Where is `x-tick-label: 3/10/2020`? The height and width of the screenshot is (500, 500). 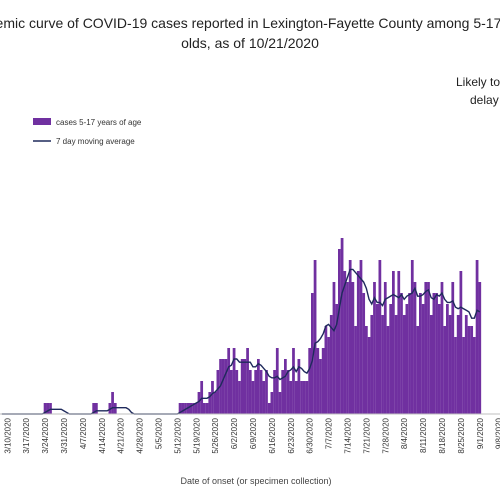 x-tick-label: 3/10/2020 is located at coordinates (7, 435).